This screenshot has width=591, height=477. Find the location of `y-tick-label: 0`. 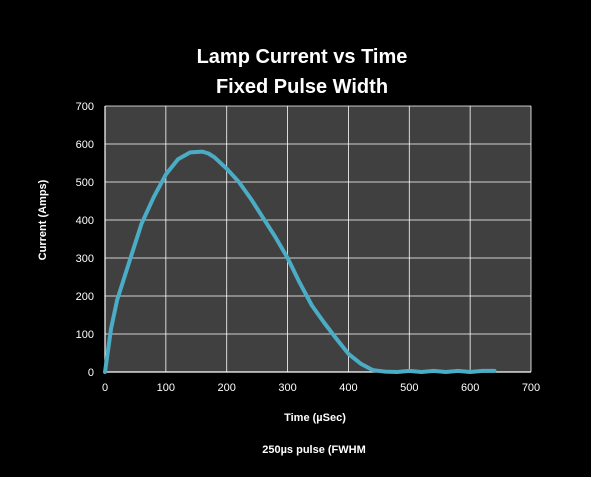

y-tick-label: 0 is located at coordinates (91, 373).